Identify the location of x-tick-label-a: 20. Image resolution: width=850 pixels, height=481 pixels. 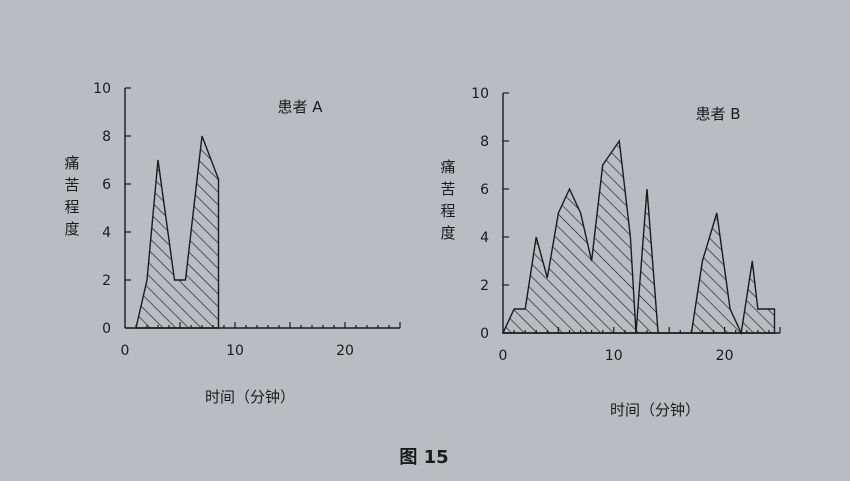
(345, 351).